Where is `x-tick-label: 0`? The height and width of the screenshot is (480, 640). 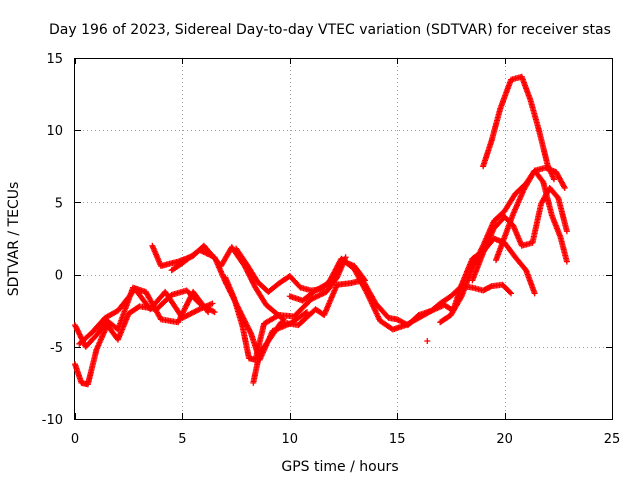 x-tick-label: 0 is located at coordinates (75, 439).